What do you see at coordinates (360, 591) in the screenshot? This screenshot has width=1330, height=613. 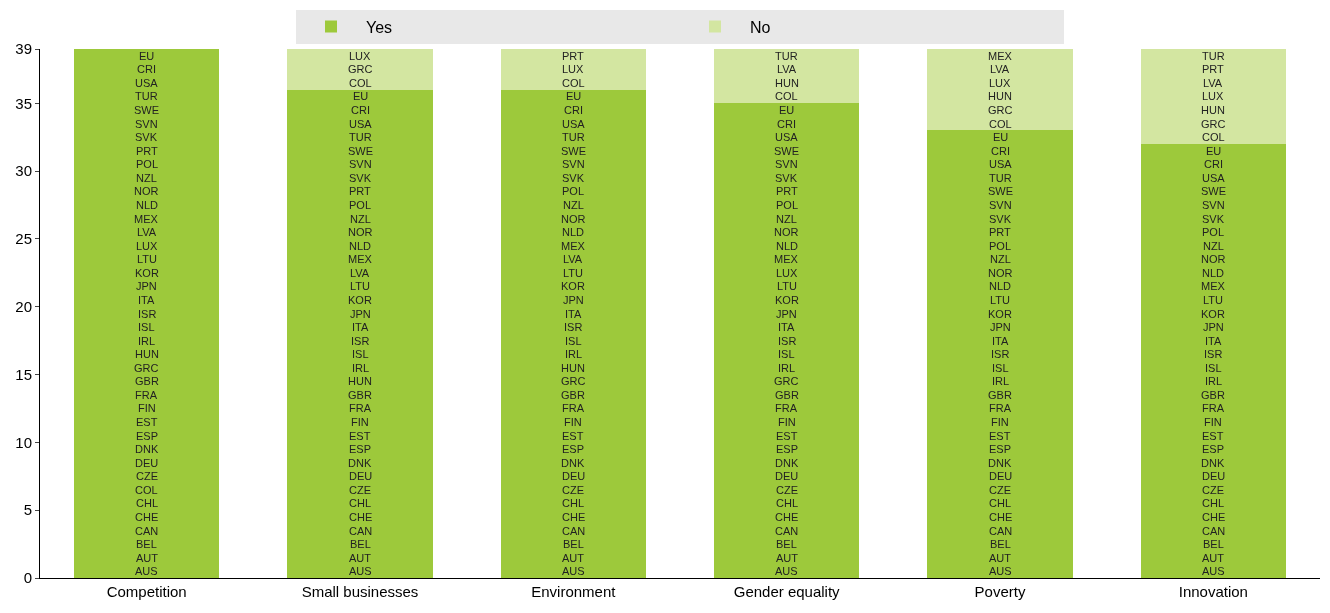 I see `x-tick-label: Small businesses` at bounding box center [360, 591].